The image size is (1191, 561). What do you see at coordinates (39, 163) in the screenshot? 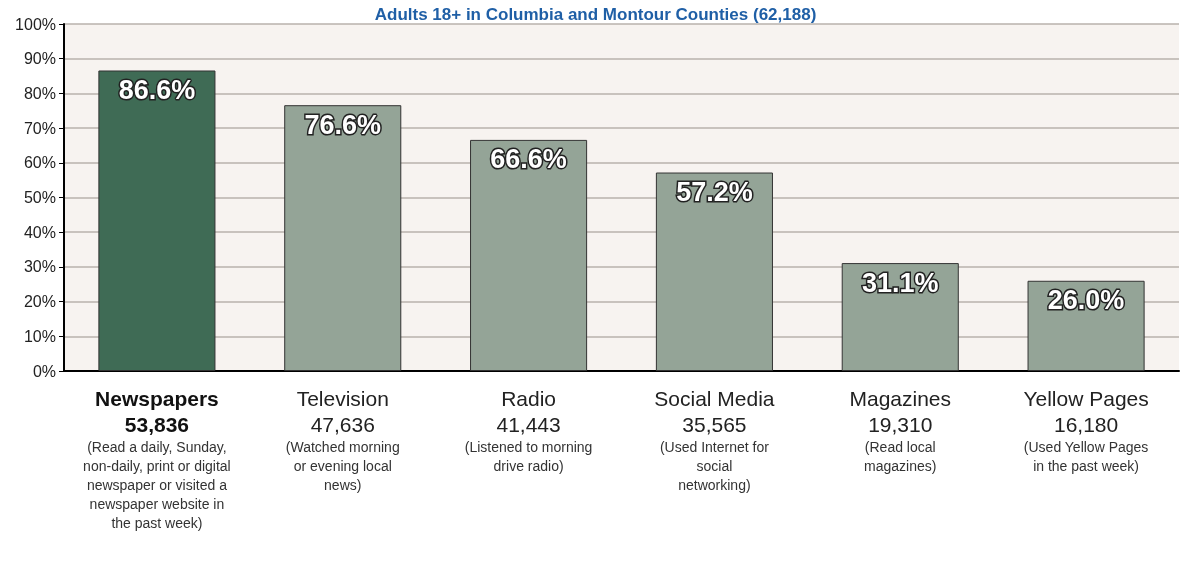
I see `y-tick-label: 60%` at bounding box center [39, 163].